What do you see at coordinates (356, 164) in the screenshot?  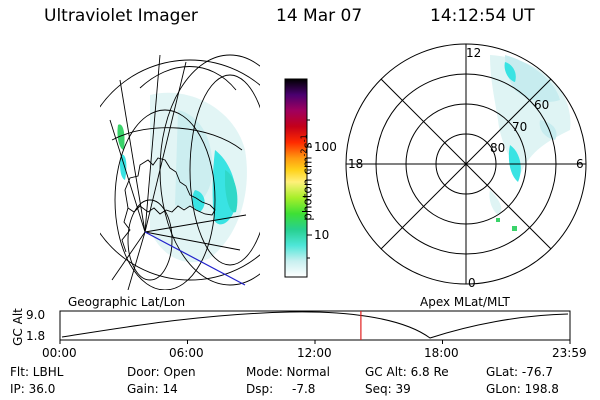 I see `mlt-label-18: 18` at bounding box center [356, 164].